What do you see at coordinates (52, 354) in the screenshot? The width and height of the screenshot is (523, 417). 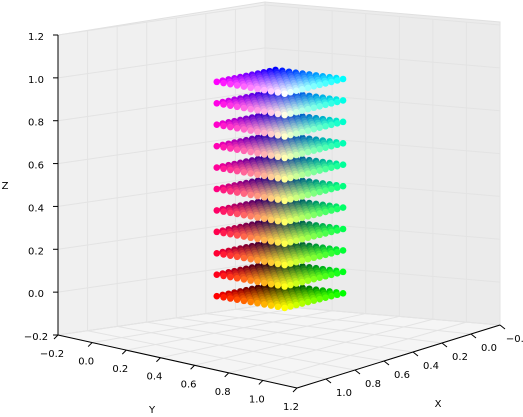 I see `y-tick-label: −0.2` at bounding box center [52, 354].